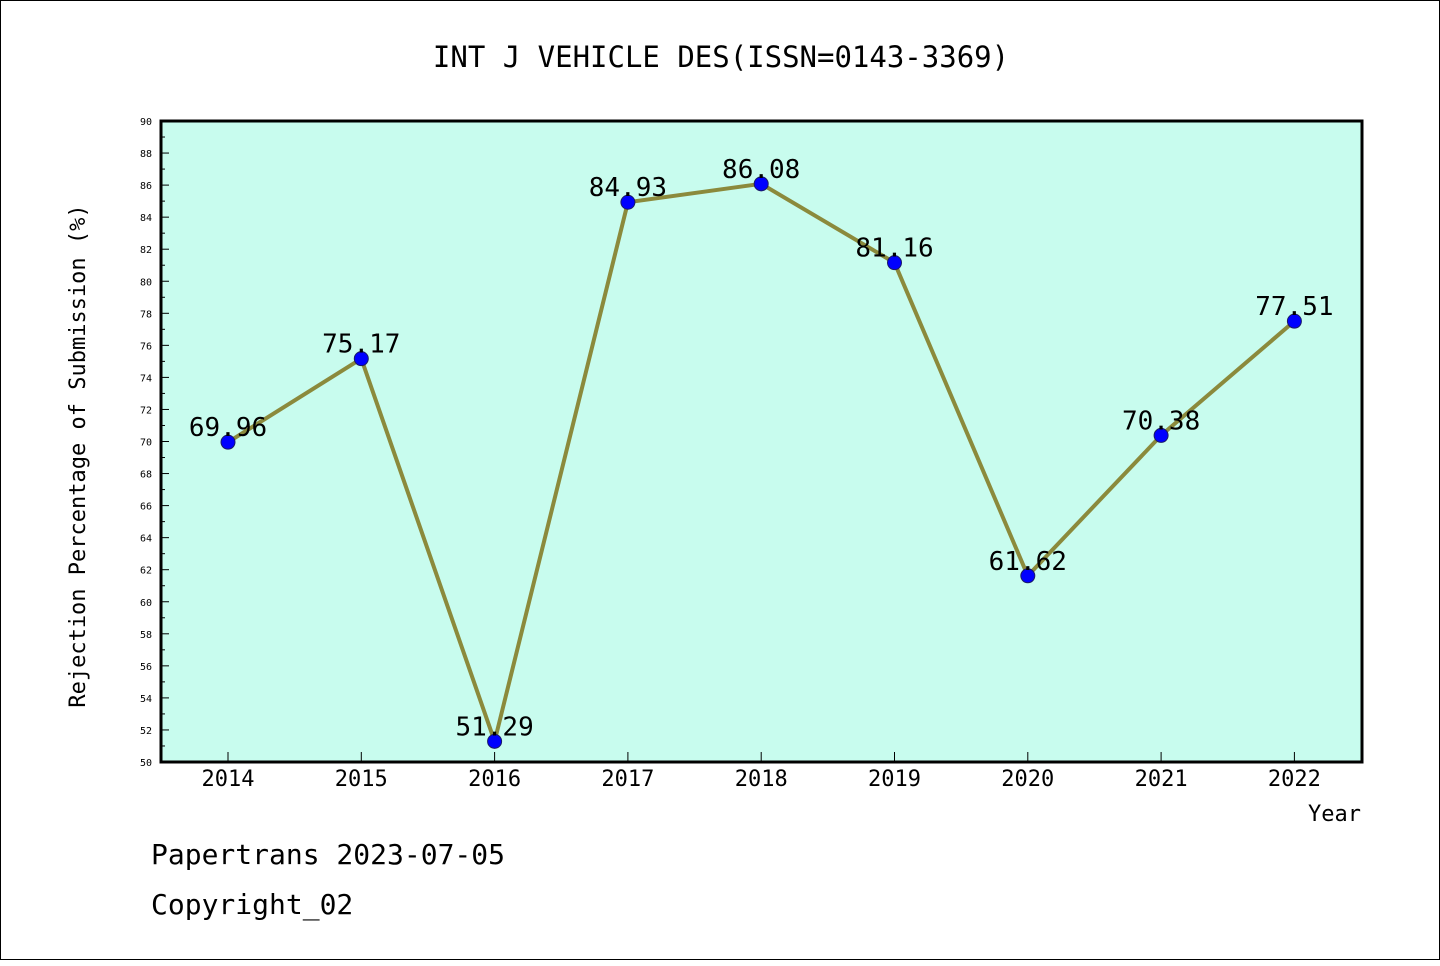 This screenshot has width=1440, height=966. Describe the element at coordinates (761, 170) in the screenshot. I see `data-label: 86.08` at that location.